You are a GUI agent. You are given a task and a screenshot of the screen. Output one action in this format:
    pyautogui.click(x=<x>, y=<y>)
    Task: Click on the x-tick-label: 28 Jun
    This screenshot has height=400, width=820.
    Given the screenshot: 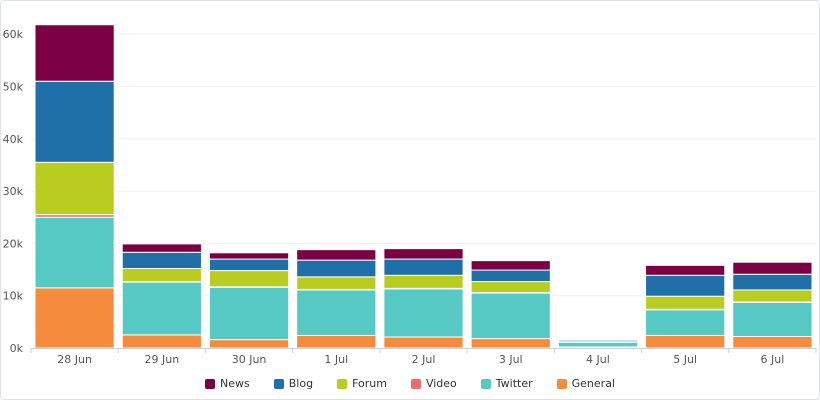 What is the action you would take?
    pyautogui.click(x=74, y=359)
    